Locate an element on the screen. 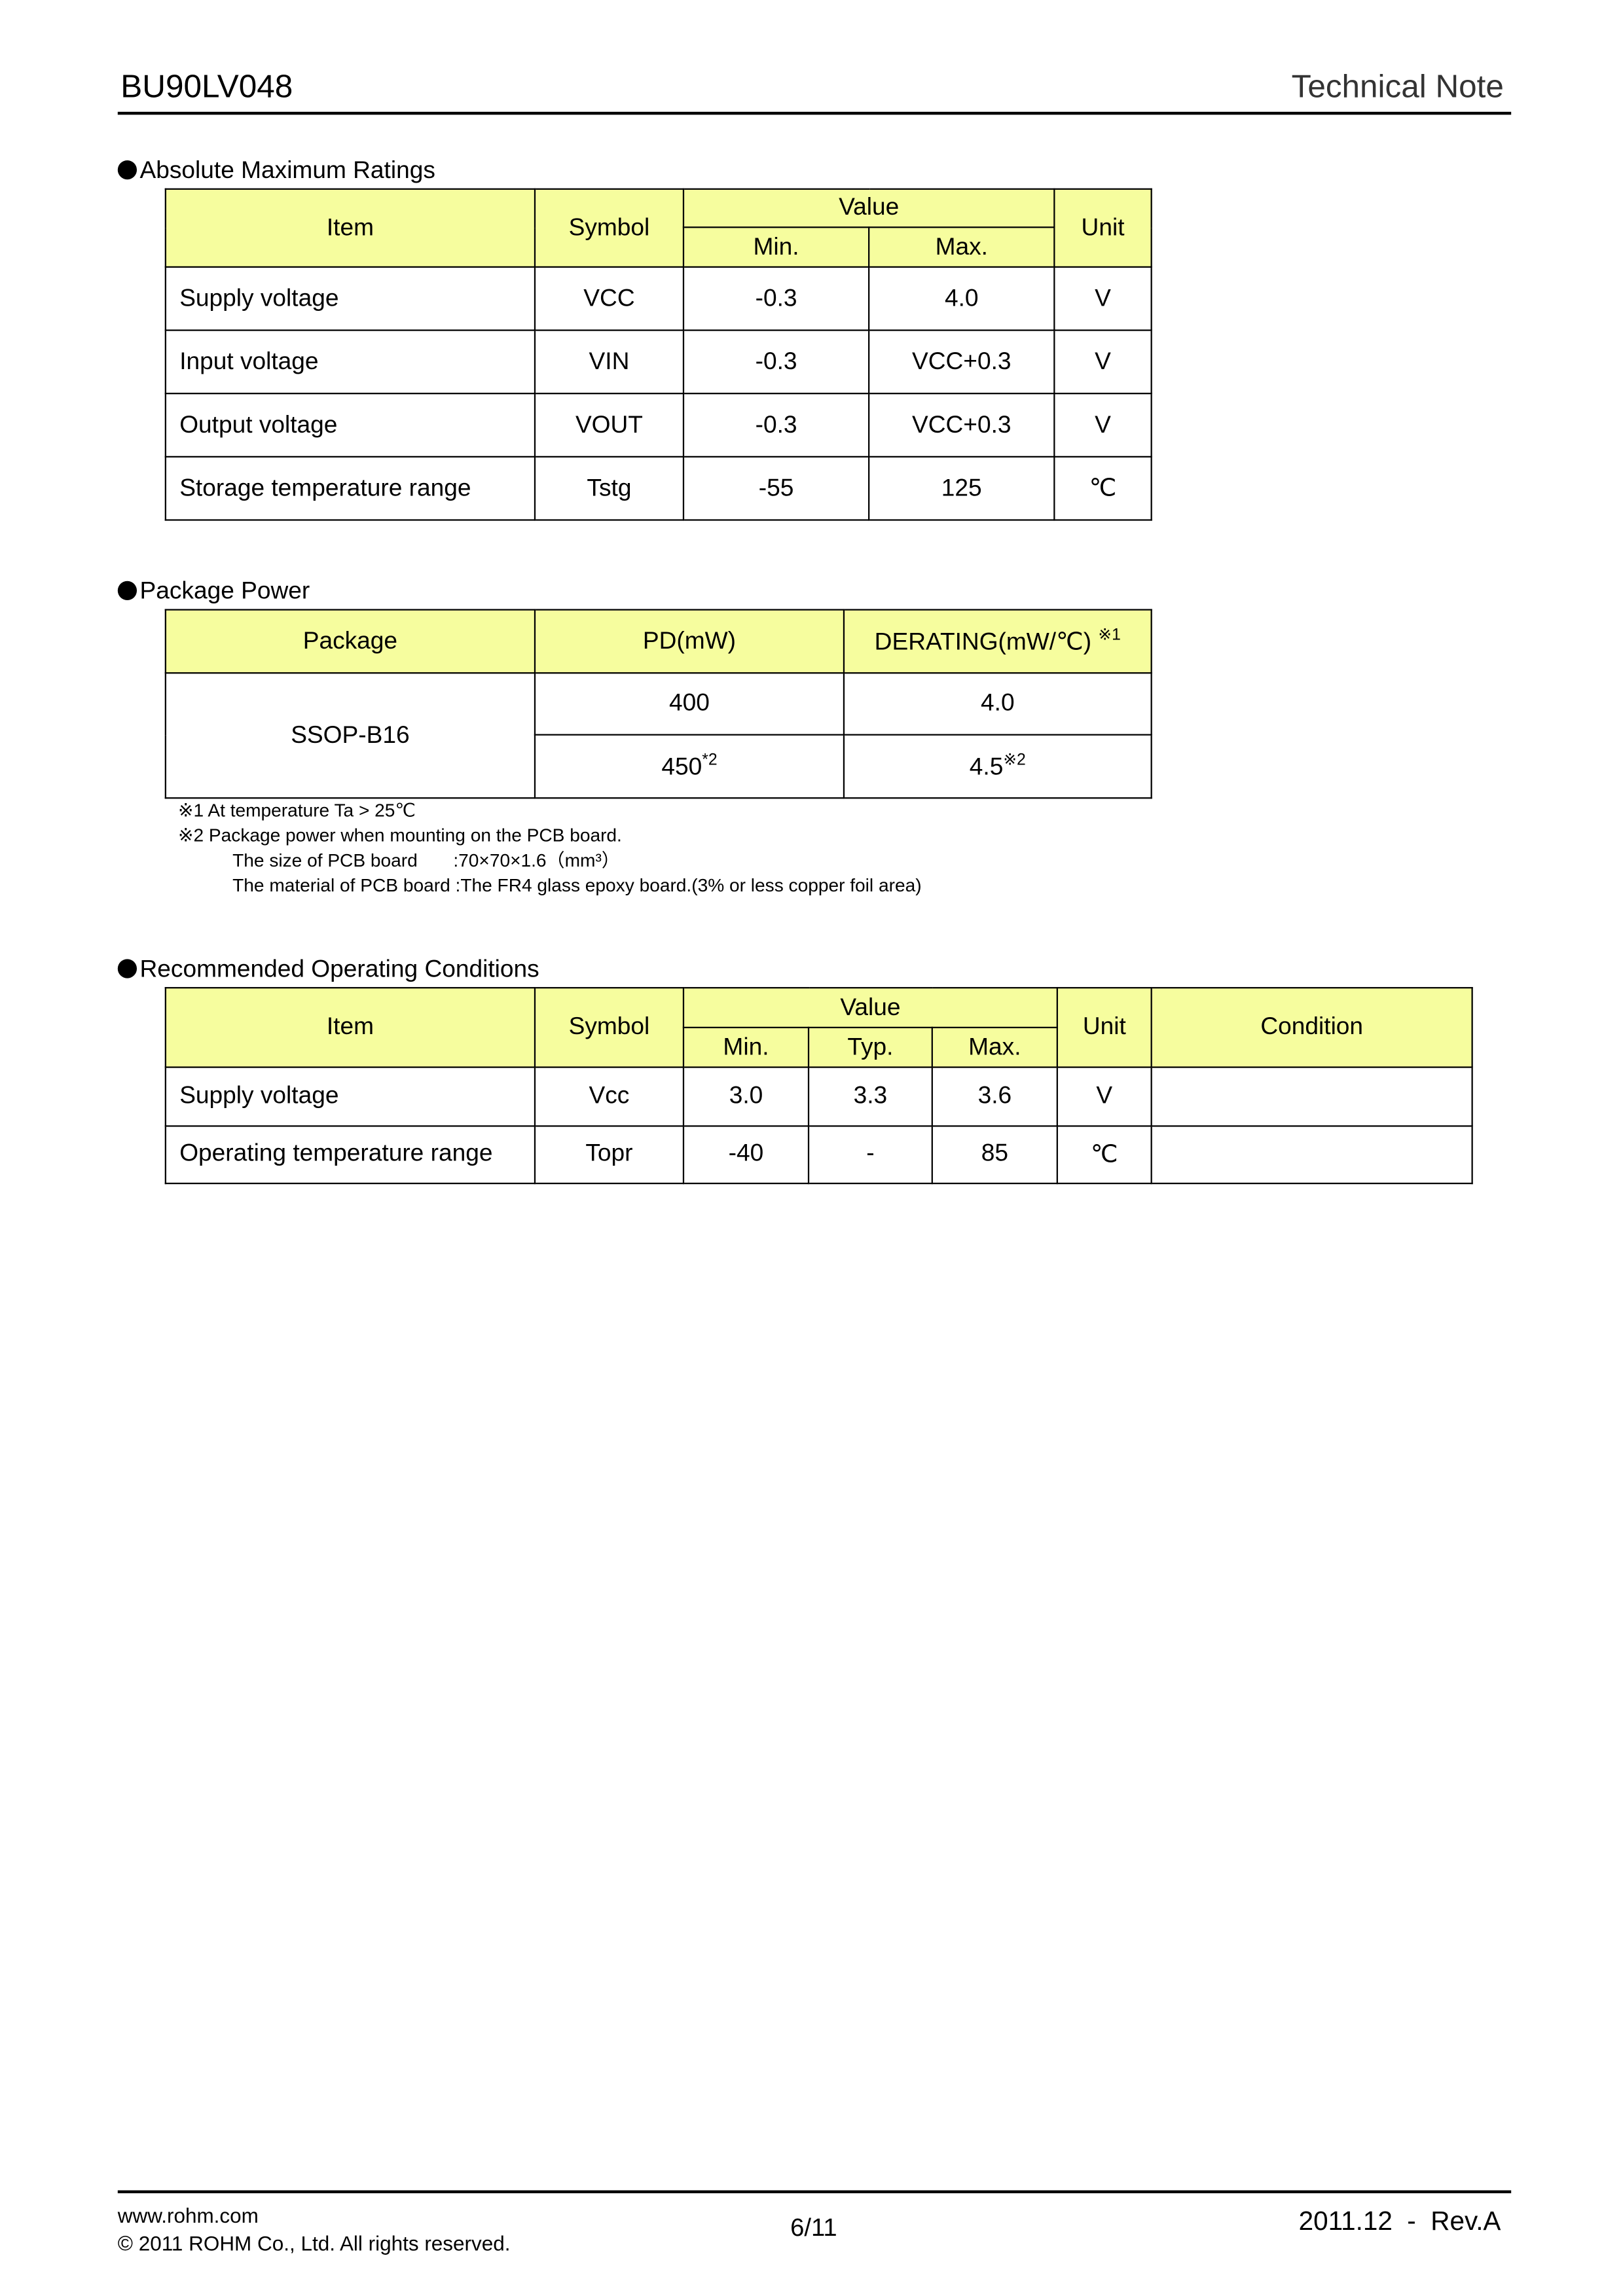 This screenshot has height=2296, width=1623. derating-value: 4.0 is located at coordinates (997, 704).